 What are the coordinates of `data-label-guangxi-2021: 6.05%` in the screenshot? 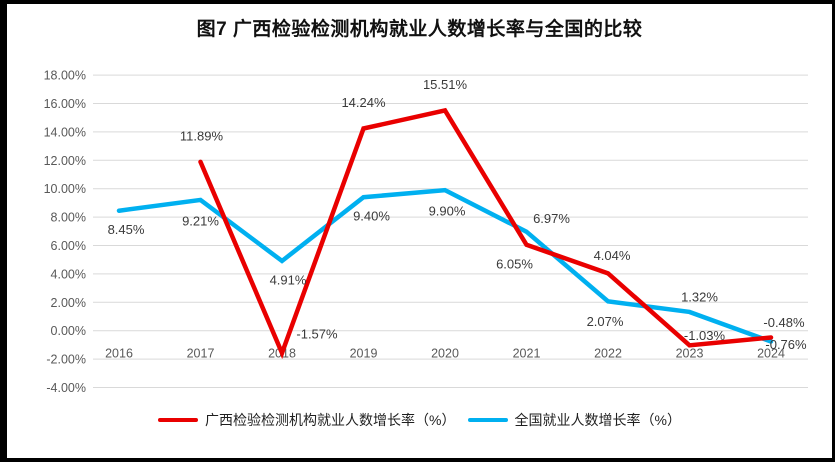 It's located at (514, 263).